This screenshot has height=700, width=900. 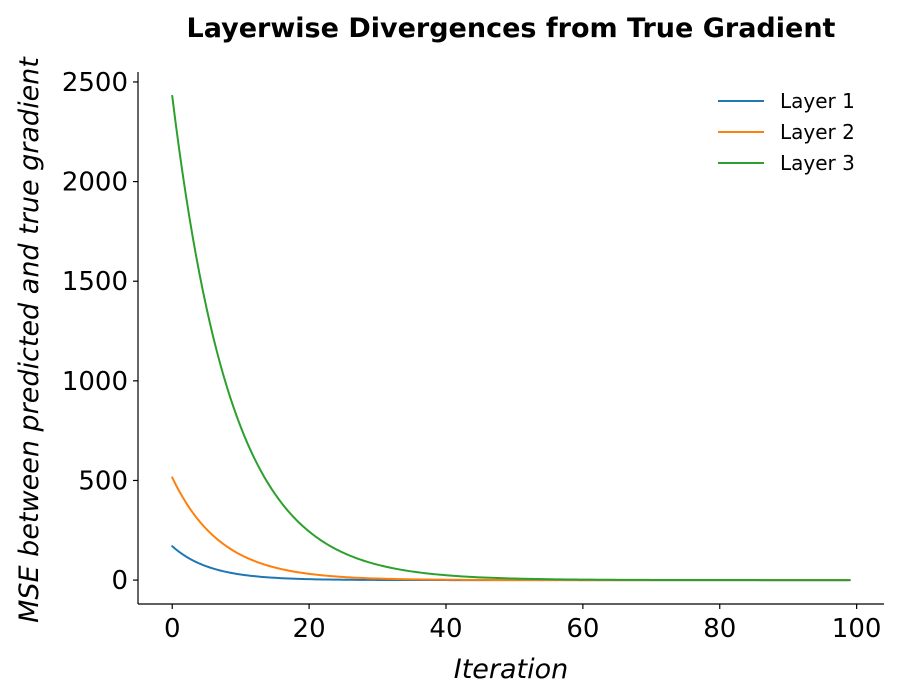 What do you see at coordinates (95, 282) in the screenshot?
I see `y-tick-label: 1500` at bounding box center [95, 282].